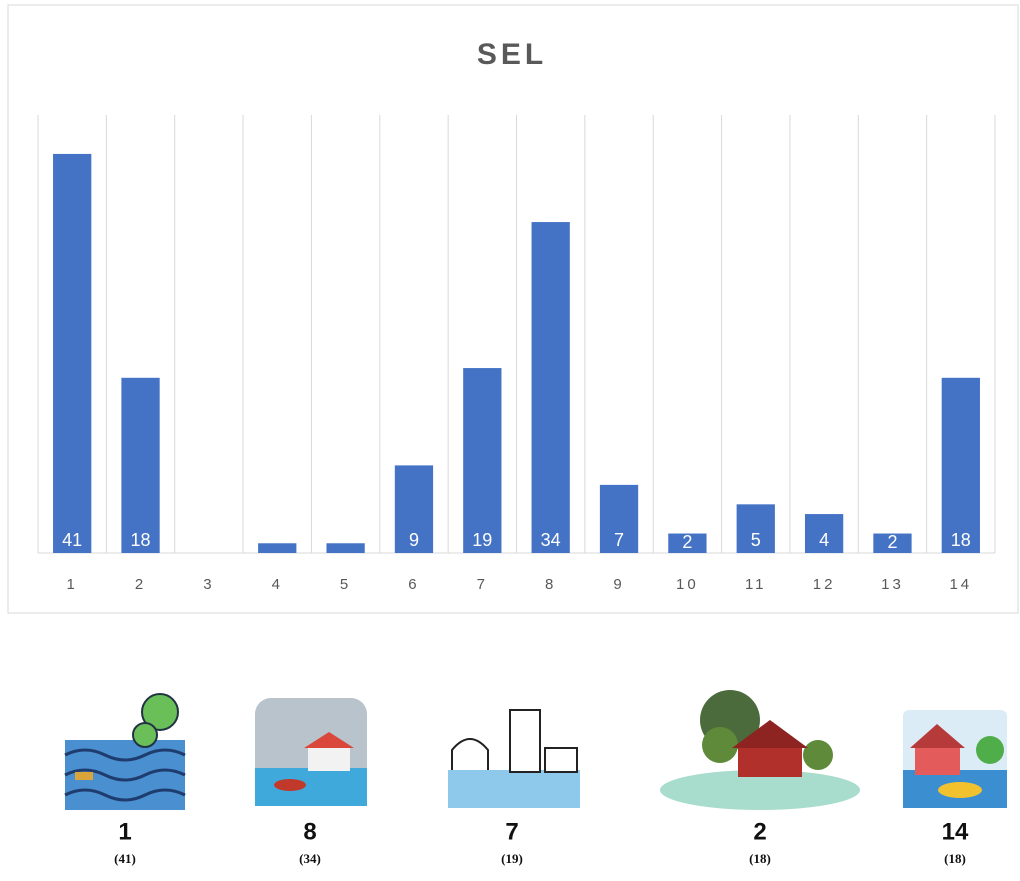  I want to click on x-tick-label: 4, so click(277, 584).